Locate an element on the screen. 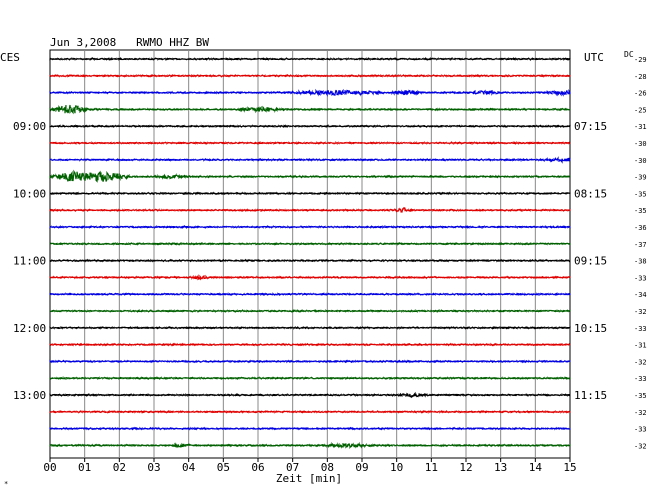 This screenshot has height=494, width=650. dc-value: -34 is located at coordinates (640, 295).